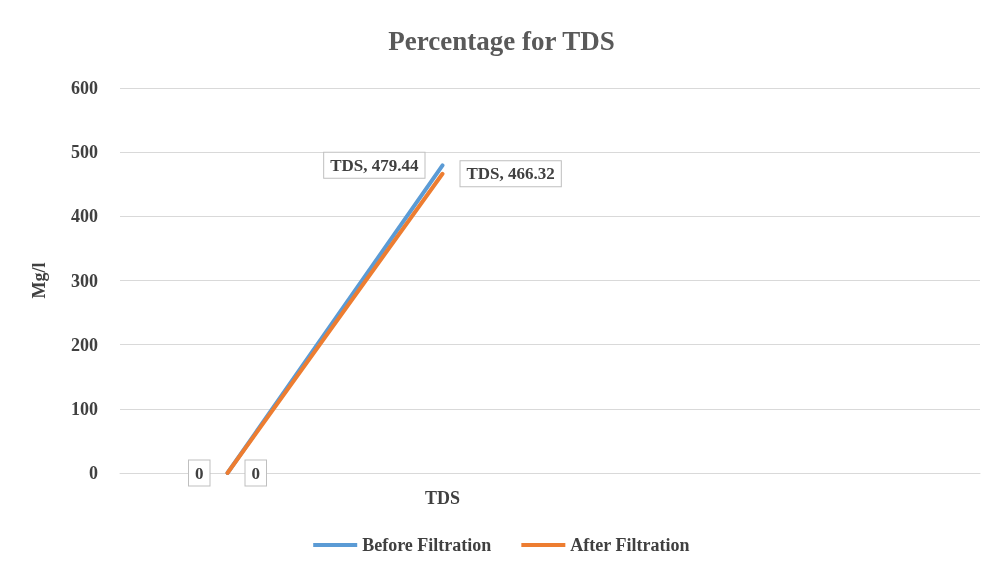 This screenshot has width=1003, height=571. Describe the element at coordinates (93, 473) in the screenshot. I see `y-tick-label: 0` at that location.